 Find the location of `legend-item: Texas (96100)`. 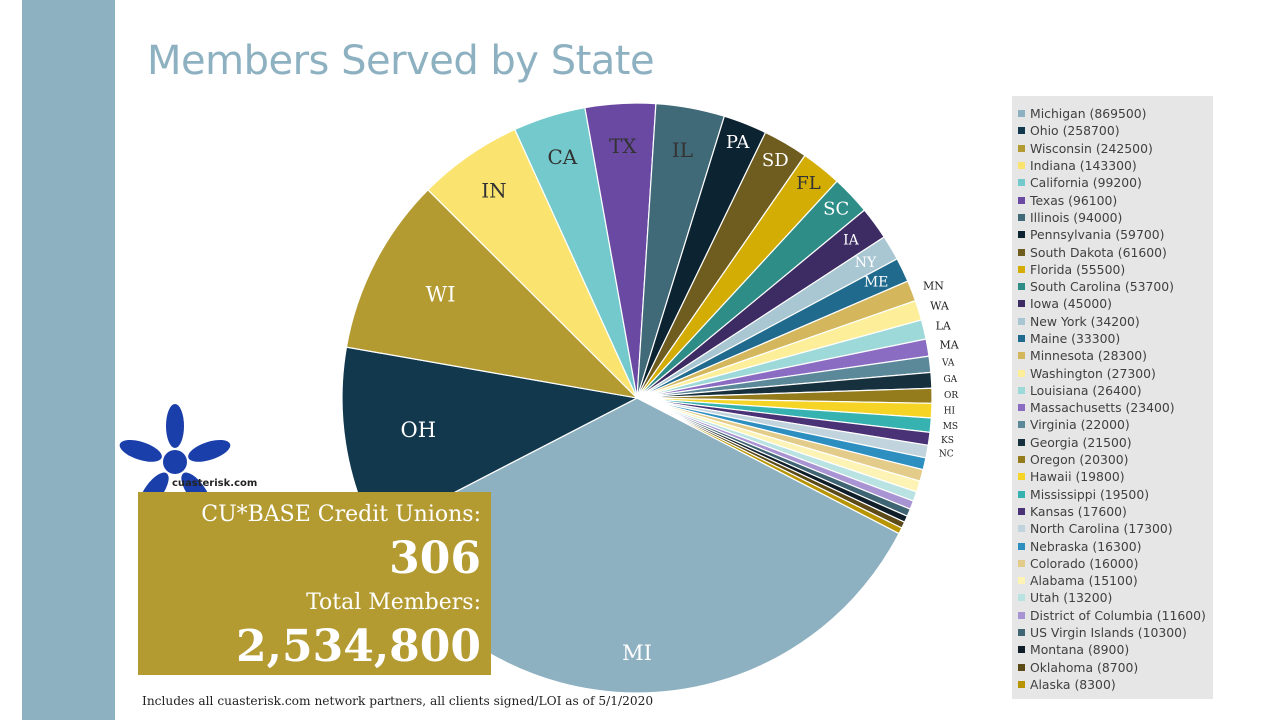

legend-item: Texas (96100) is located at coordinates (1115, 199).